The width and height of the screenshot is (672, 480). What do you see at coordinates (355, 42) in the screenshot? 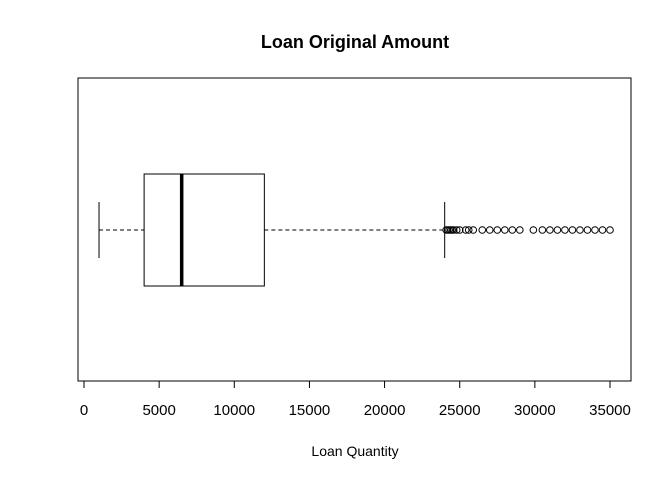
I see `chart-title: Loan Original Amount` at bounding box center [355, 42].